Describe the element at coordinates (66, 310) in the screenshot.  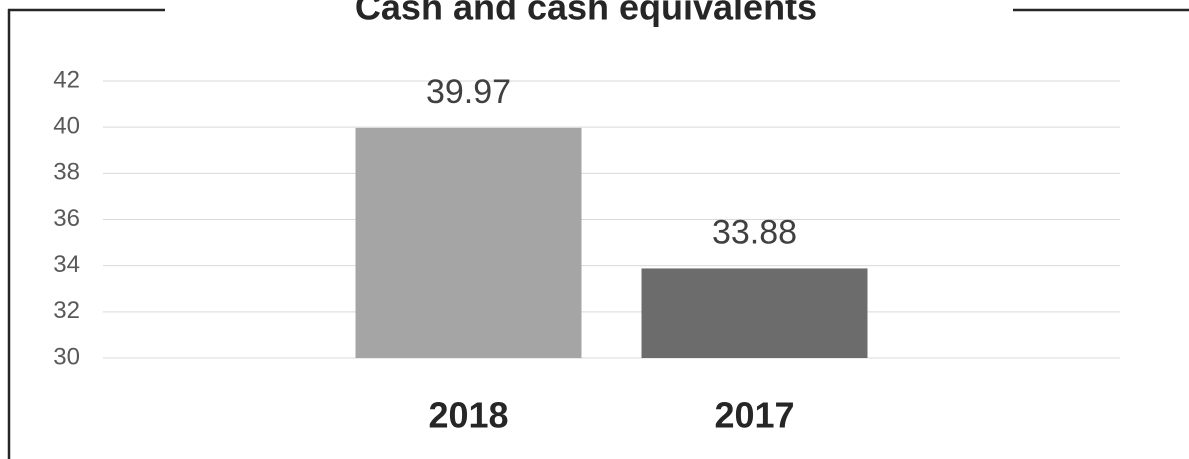
I see `y-tick-label: 32` at that location.